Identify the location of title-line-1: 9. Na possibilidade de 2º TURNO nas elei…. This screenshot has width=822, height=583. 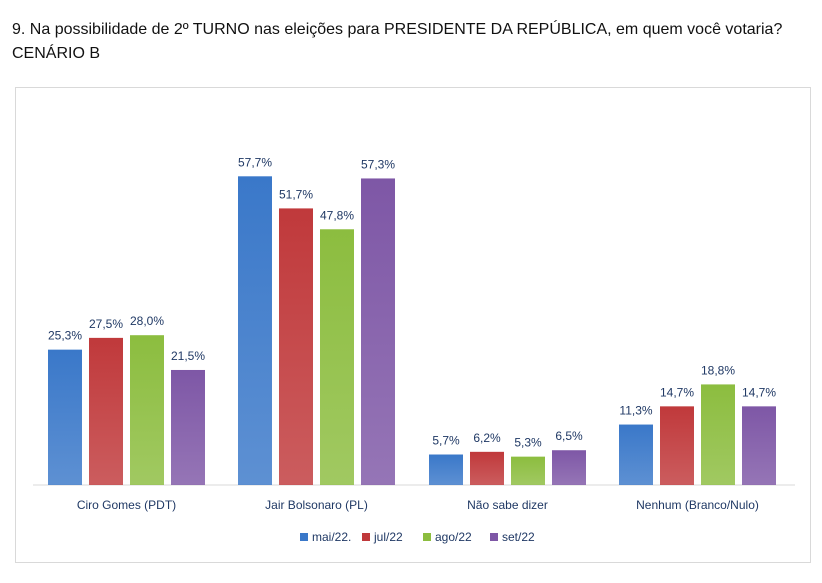
(397, 29).